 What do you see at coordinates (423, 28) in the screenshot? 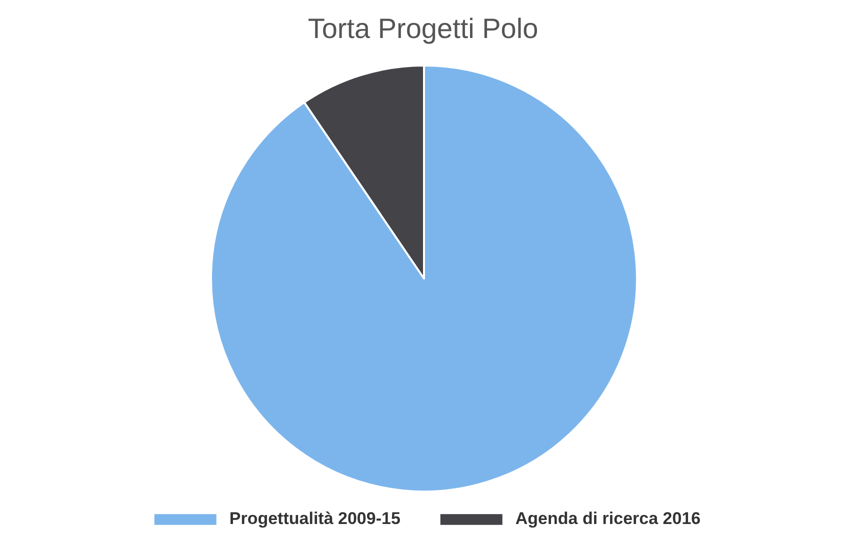
I see `chart-title: Torta Progetti Polo` at bounding box center [423, 28].